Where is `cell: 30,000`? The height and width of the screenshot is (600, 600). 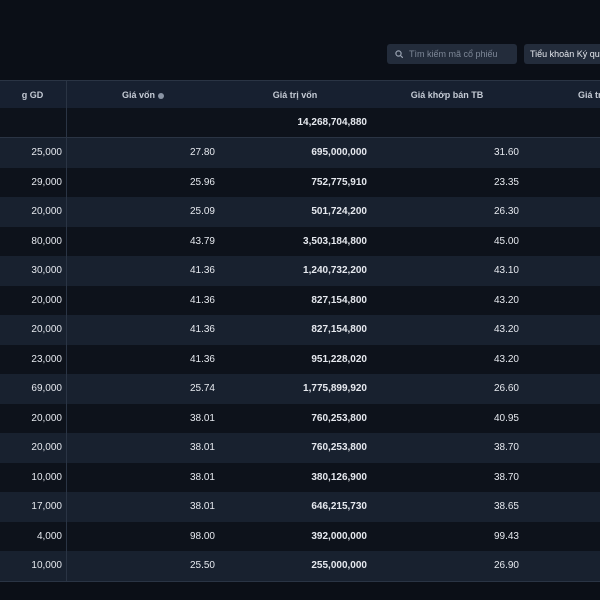 cell: 30,000 is located at coordinates (33, 271).